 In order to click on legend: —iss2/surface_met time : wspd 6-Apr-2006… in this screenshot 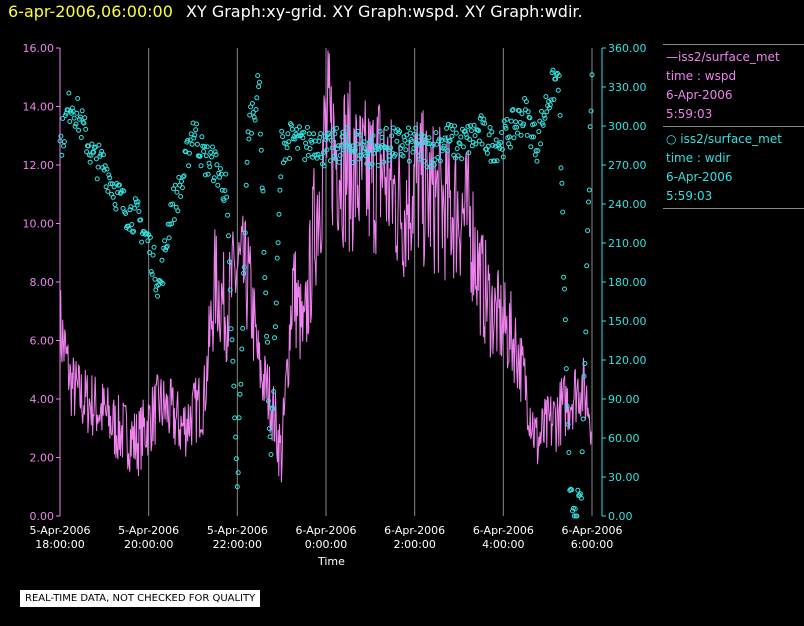, I will do `click(733, 126)`.